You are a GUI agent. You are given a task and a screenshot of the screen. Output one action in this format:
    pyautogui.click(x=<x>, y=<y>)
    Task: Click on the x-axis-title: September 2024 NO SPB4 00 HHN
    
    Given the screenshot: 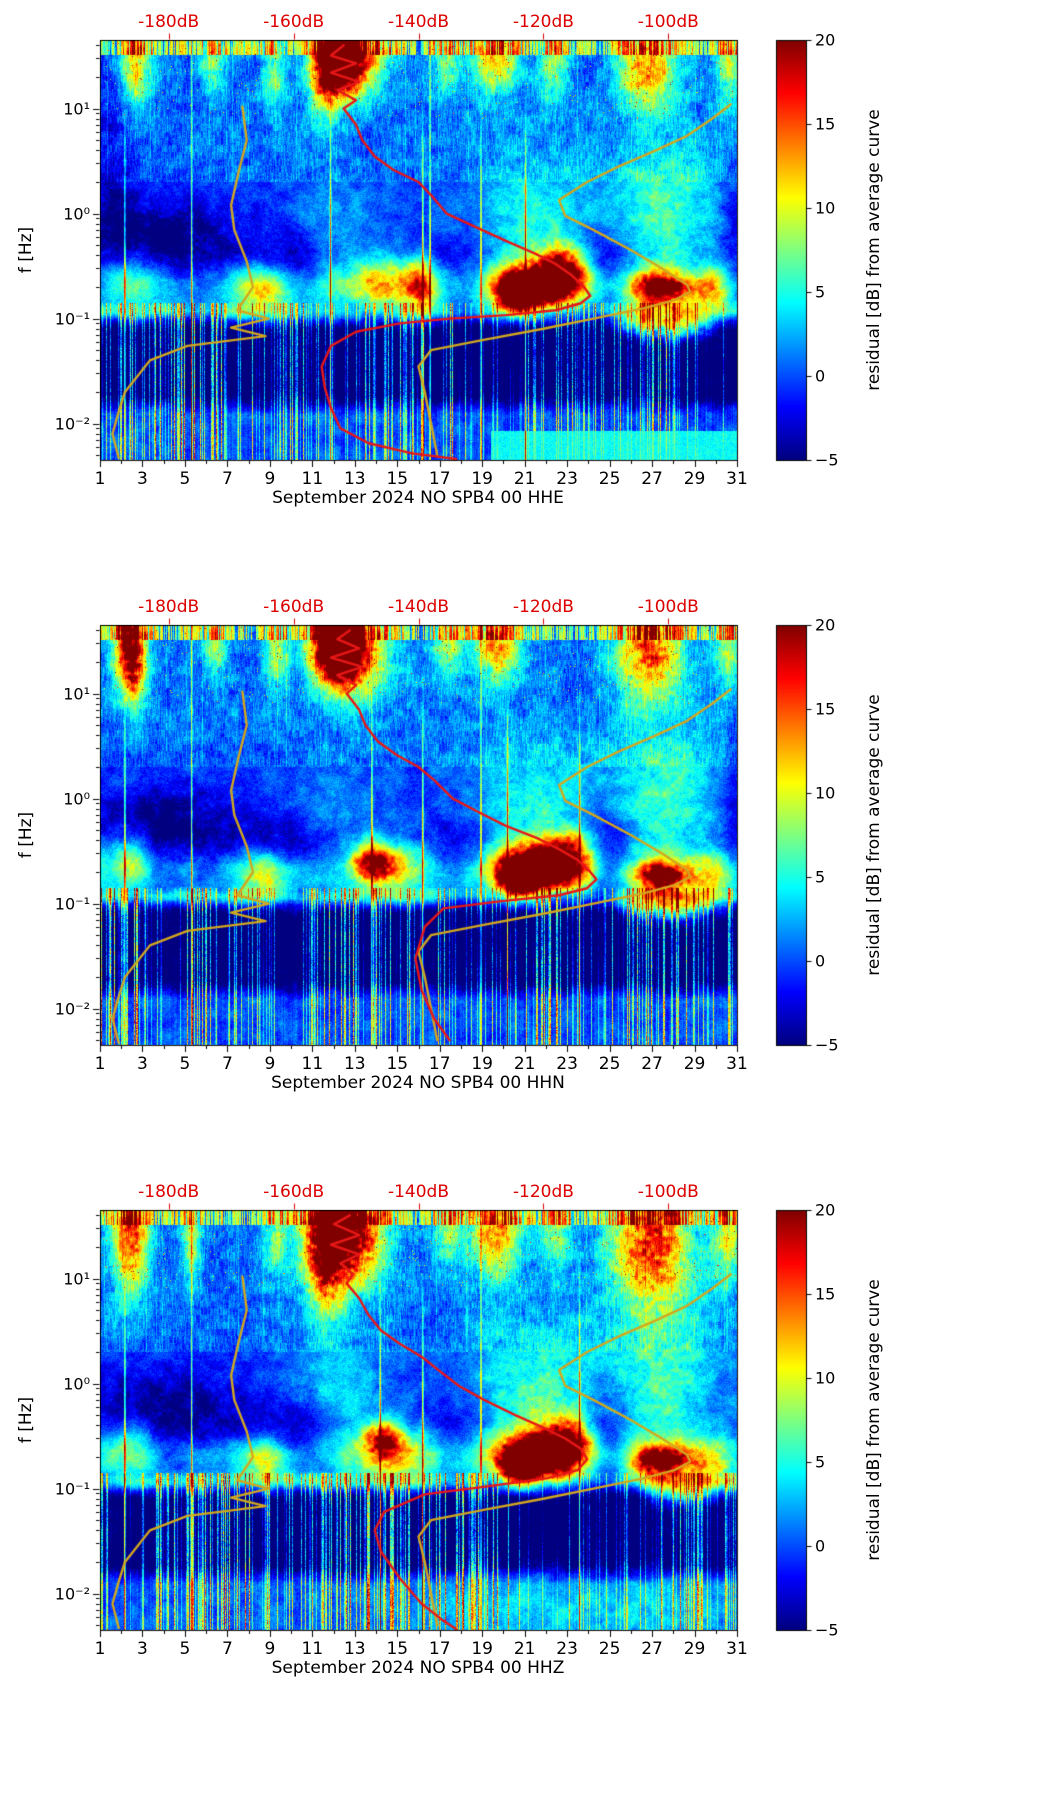 What is the action you would take?
    pyautogui.click(x=418, y=1083)
    